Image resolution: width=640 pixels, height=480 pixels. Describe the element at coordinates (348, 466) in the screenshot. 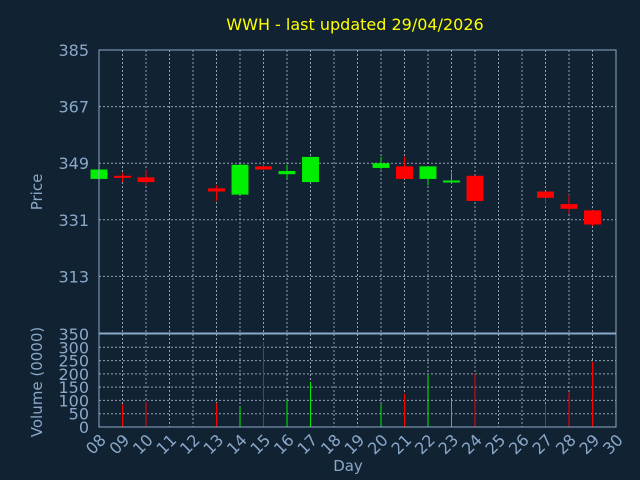

I see `x-axis-label: Day` at that location.